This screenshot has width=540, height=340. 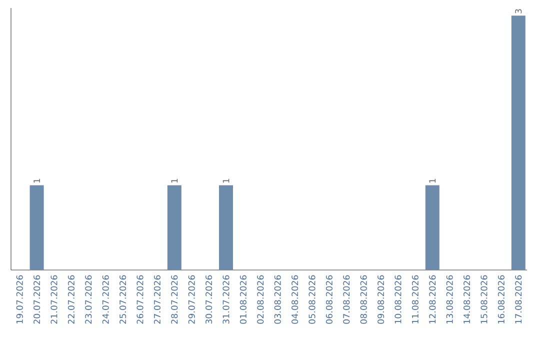 What do you see at coordinates (191, 299) in the screenshot?
I see `x-tick-label: 29.07.2026` at bounding box center [191, 299].